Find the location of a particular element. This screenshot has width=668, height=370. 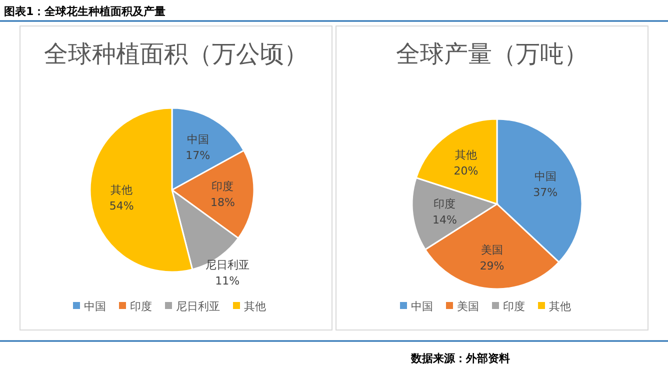

data-label: 17% is located at coordinates (198, 155).